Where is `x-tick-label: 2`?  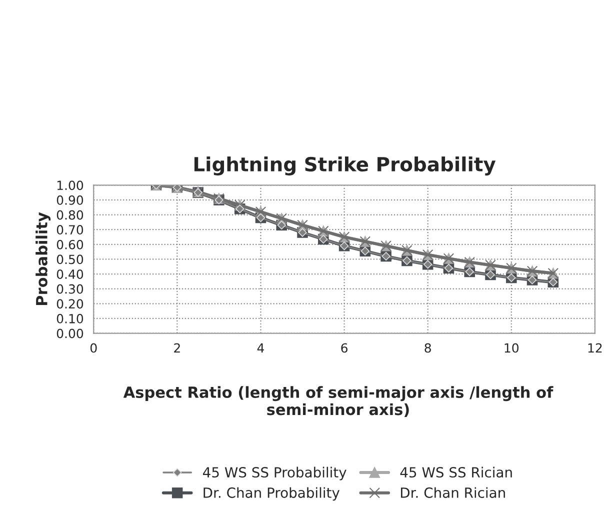
x-tick-label: 2 is located at coordinates (177, 347).